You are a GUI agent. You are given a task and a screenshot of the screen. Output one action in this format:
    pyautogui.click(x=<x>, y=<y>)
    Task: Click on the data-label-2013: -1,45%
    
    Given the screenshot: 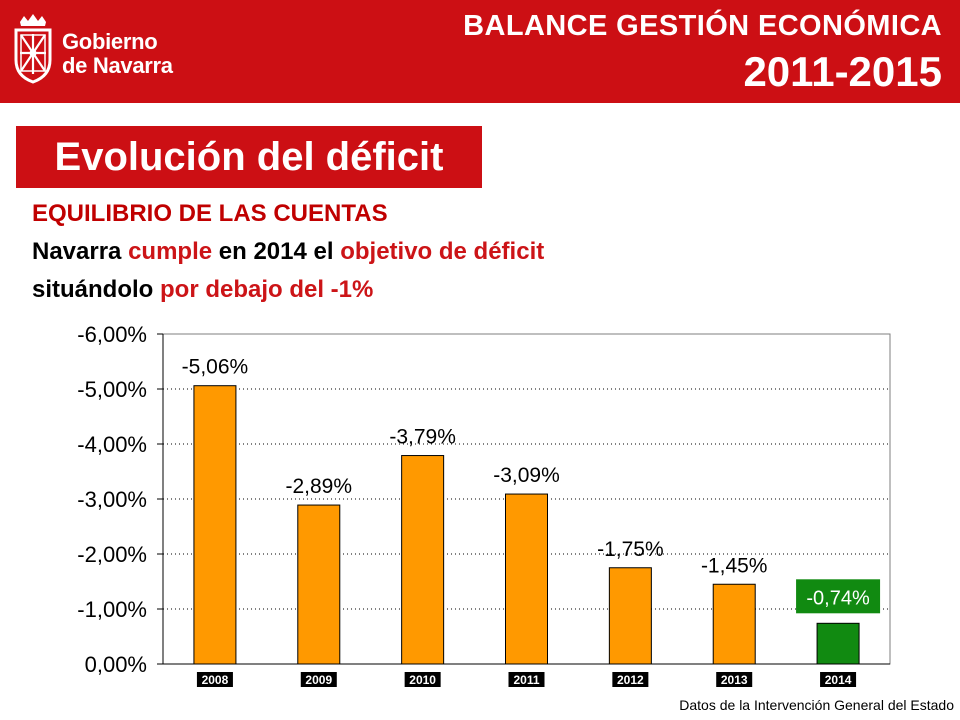 What is the action you would take?
    pyautogui.click(x=734, y=565)
    